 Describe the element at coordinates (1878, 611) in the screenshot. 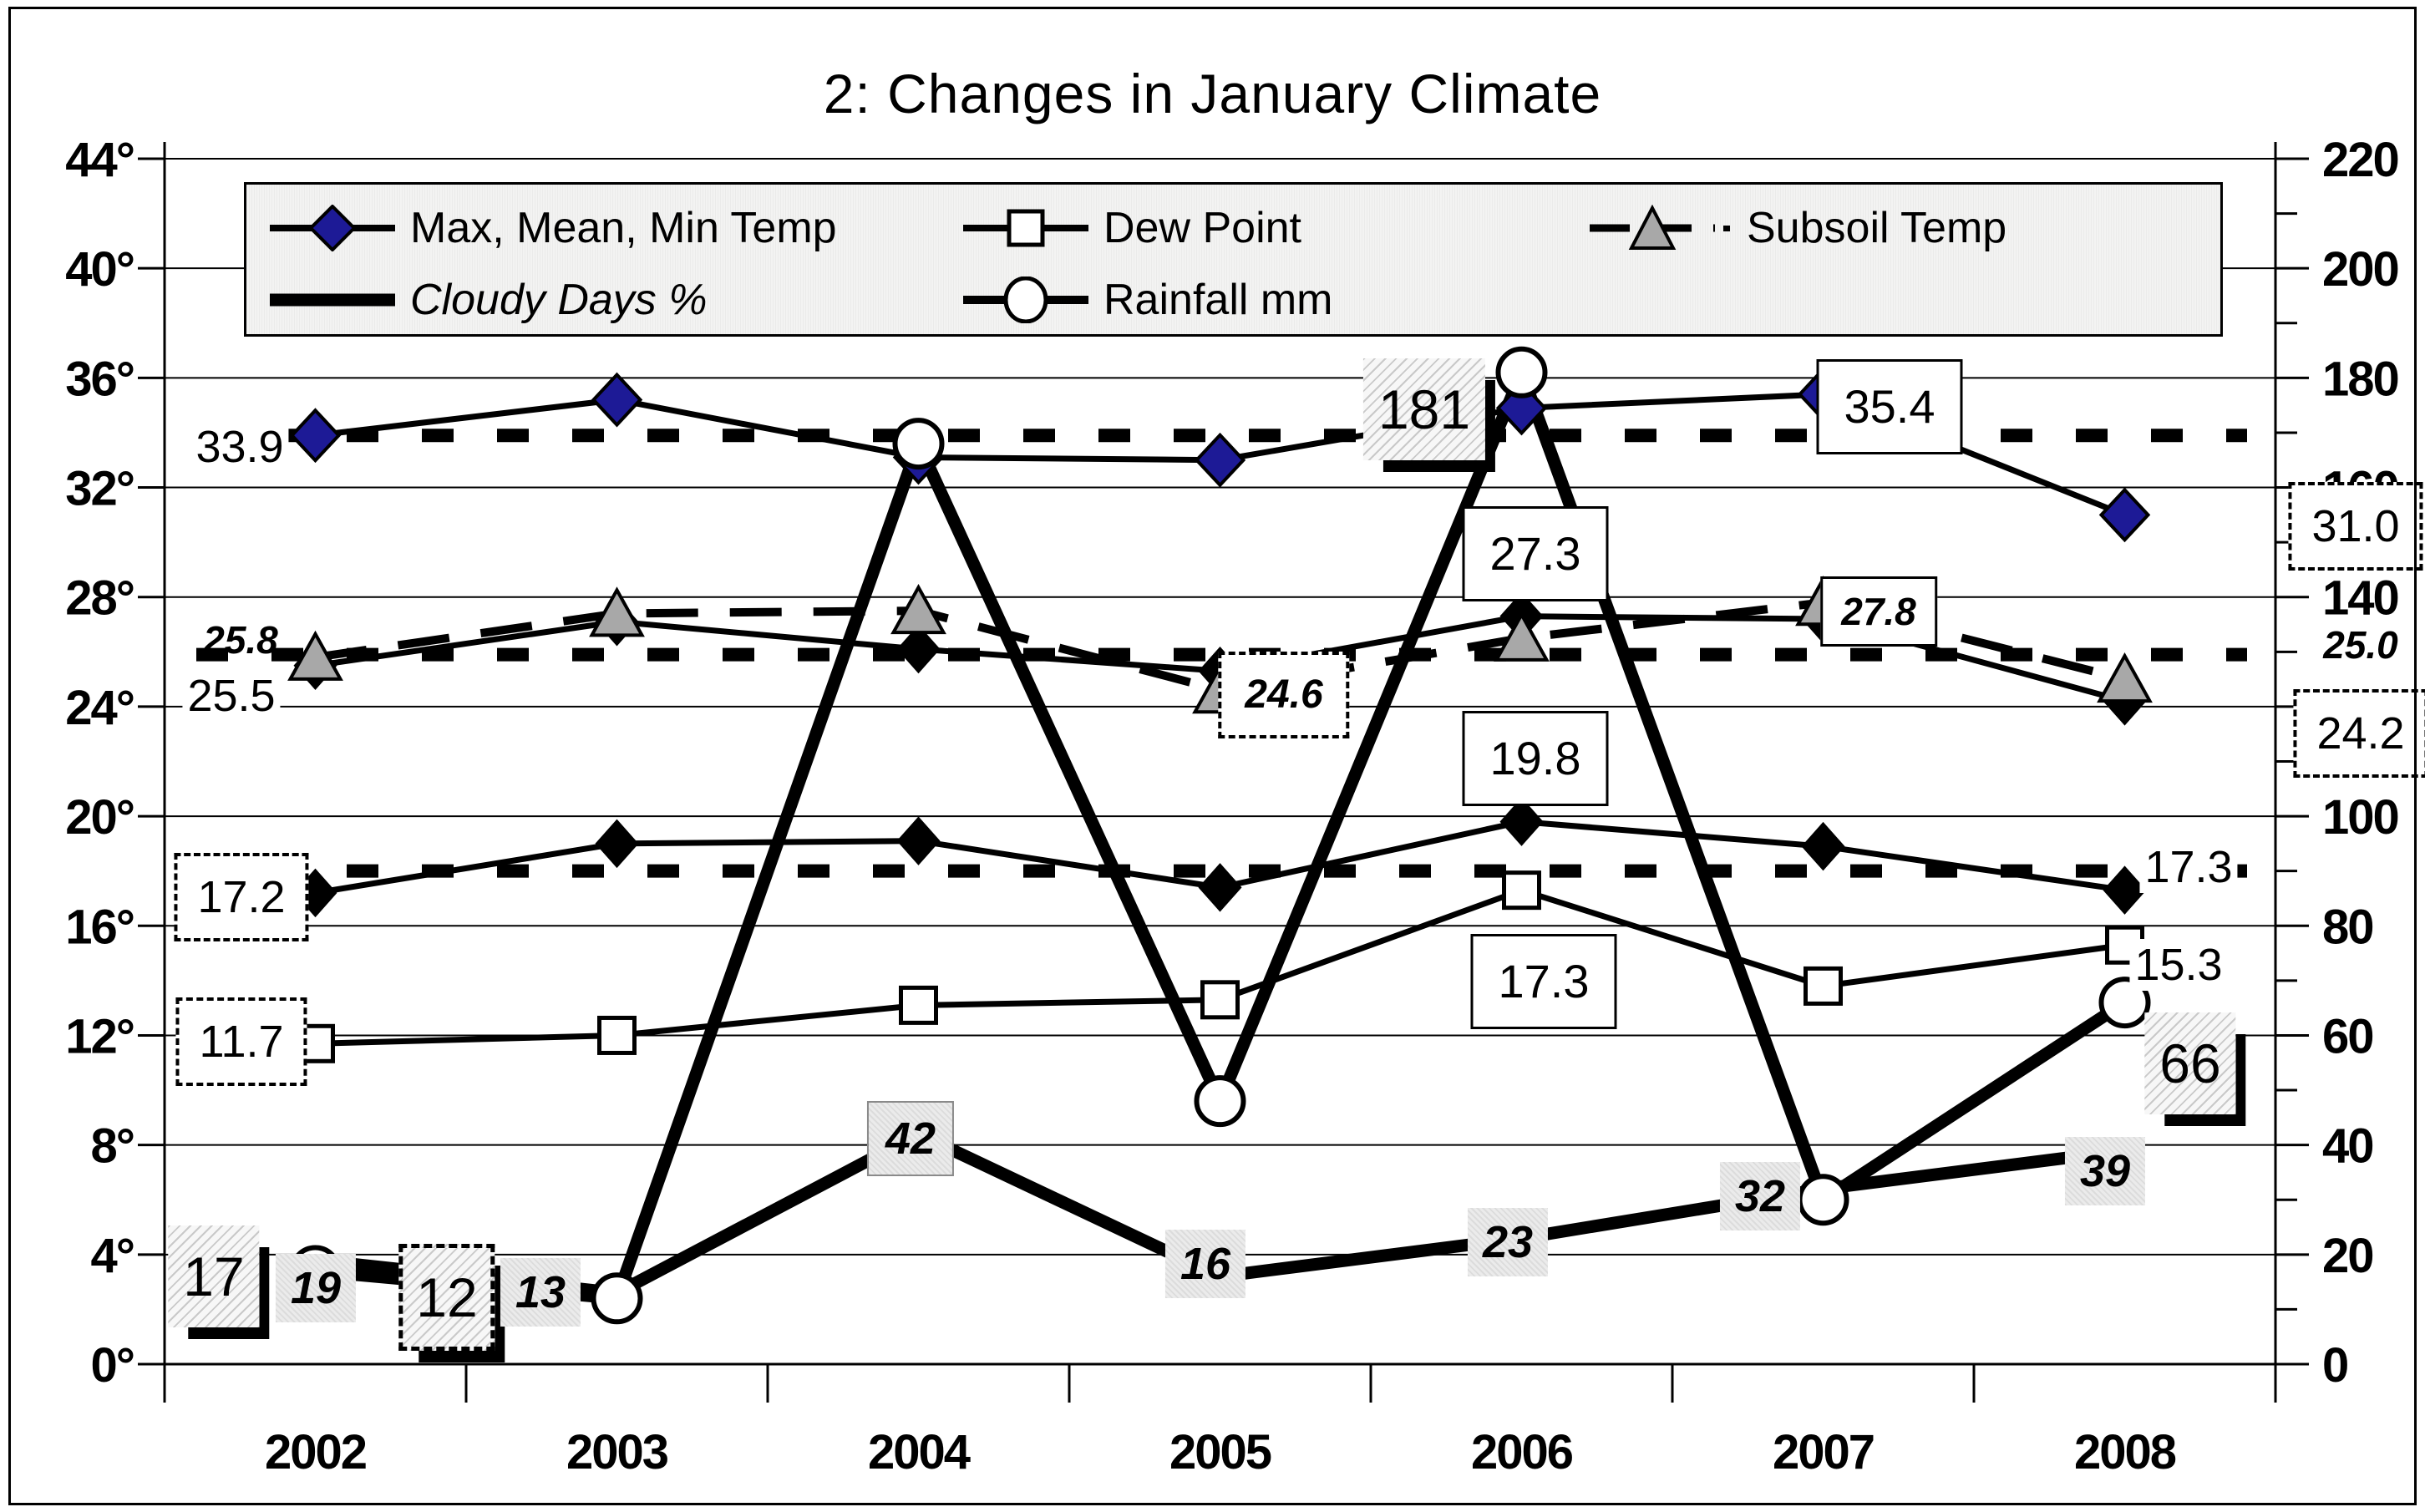

I see `data-label-27-8: 27.8` at that location.